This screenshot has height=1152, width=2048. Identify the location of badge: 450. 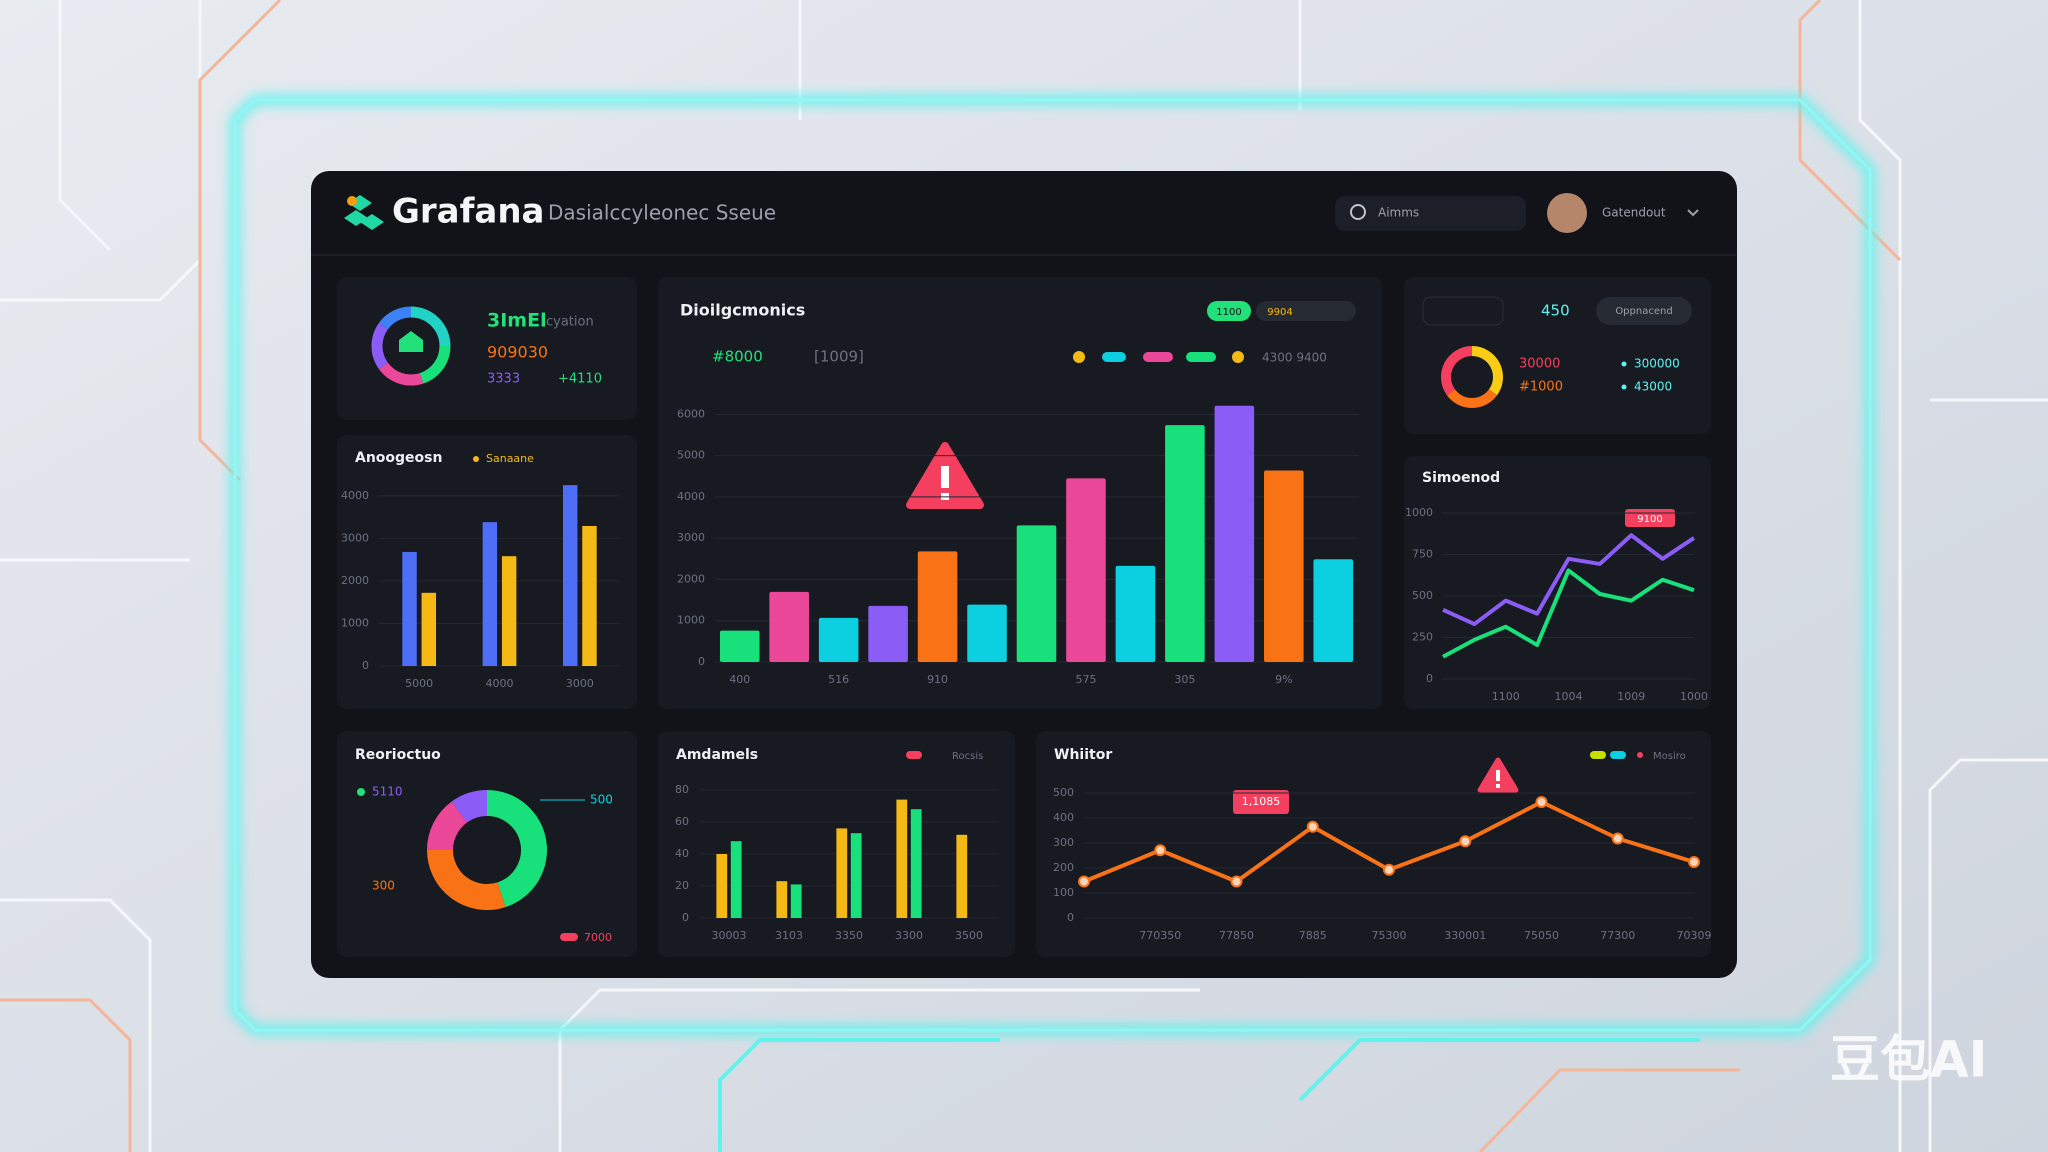
(1555, 311).